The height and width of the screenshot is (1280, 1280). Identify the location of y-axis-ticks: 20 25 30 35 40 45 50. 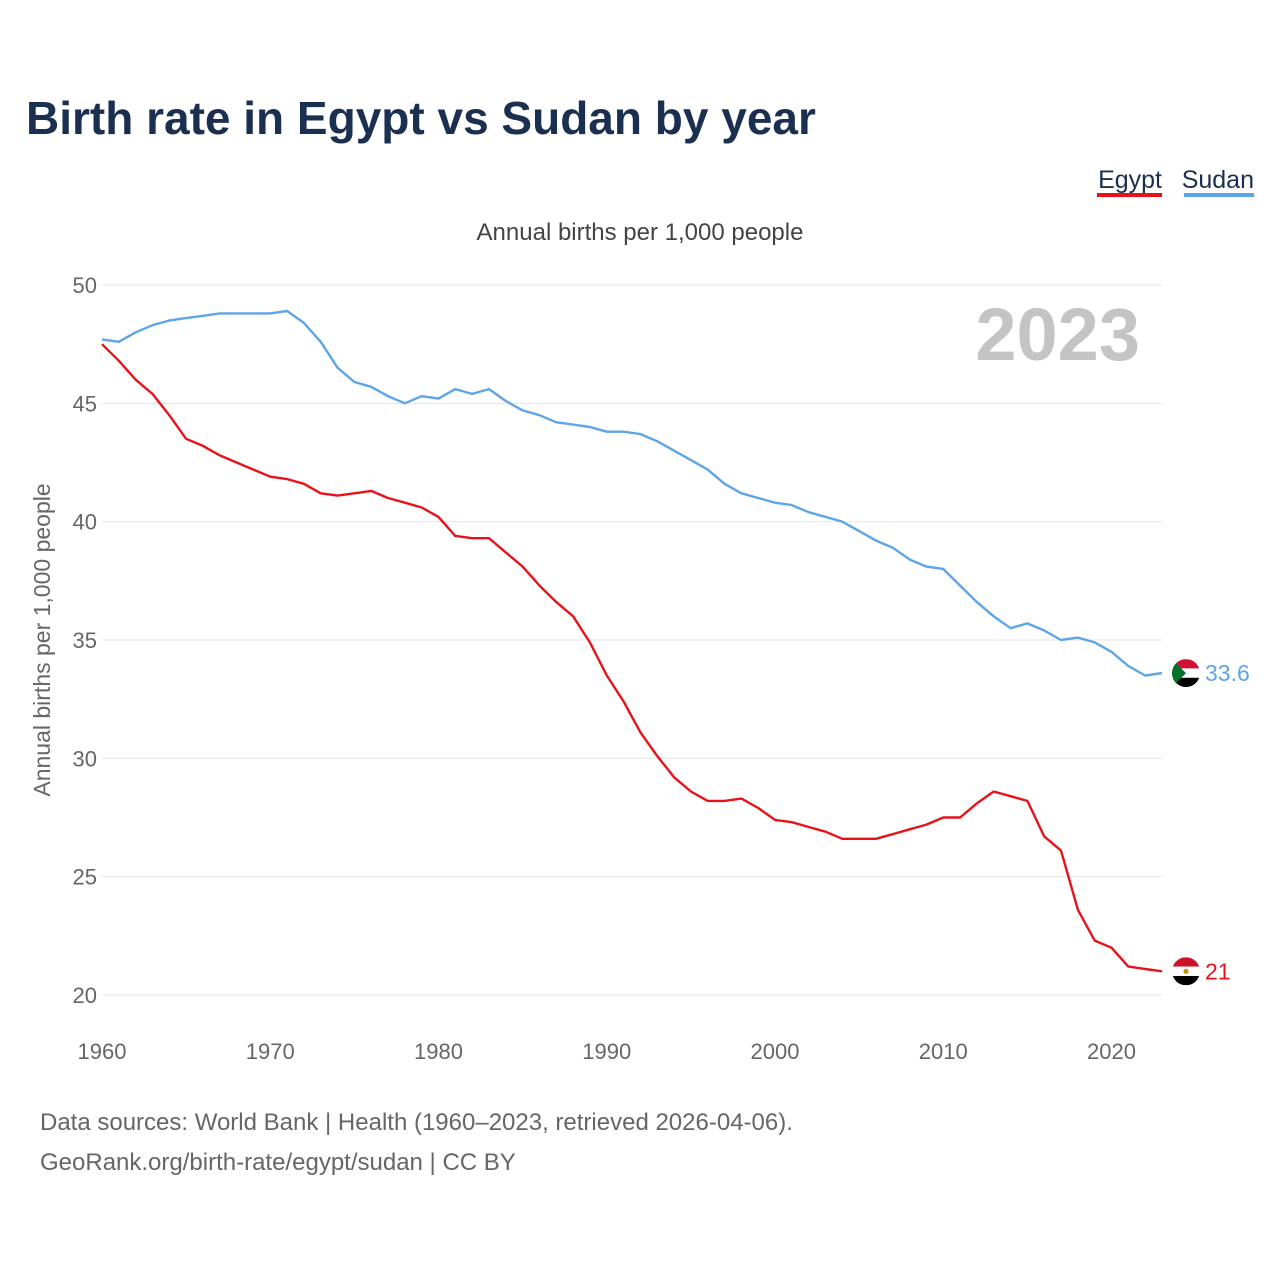
(85, 640).